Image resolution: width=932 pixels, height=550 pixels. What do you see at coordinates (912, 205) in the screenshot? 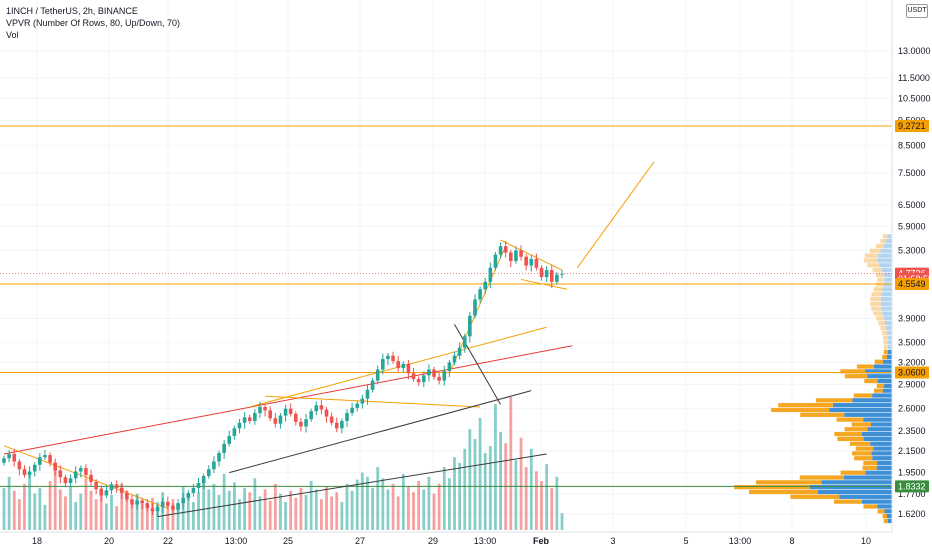
I see `price-tick-label: 6.5000` at bounding box center [912, 205].